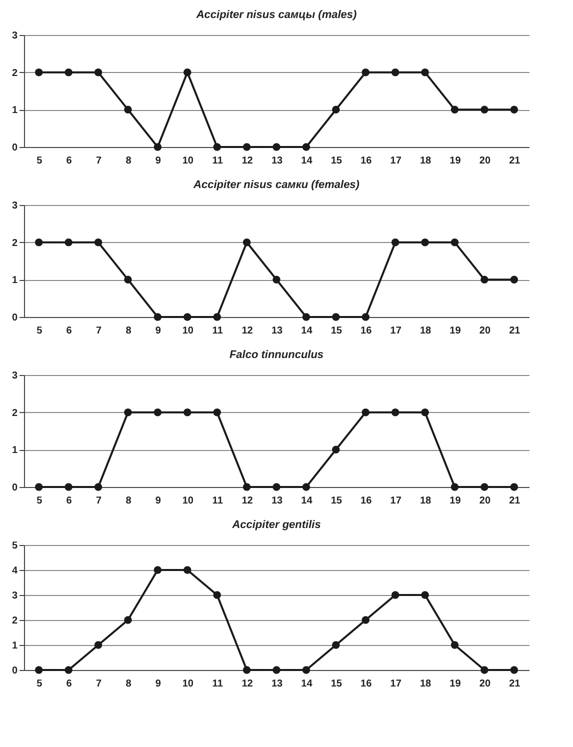 Image resolution: width=573 pixels, height=747 pixels. I want to click on chart-title: Falco tinnunculus, so click(276, 355).